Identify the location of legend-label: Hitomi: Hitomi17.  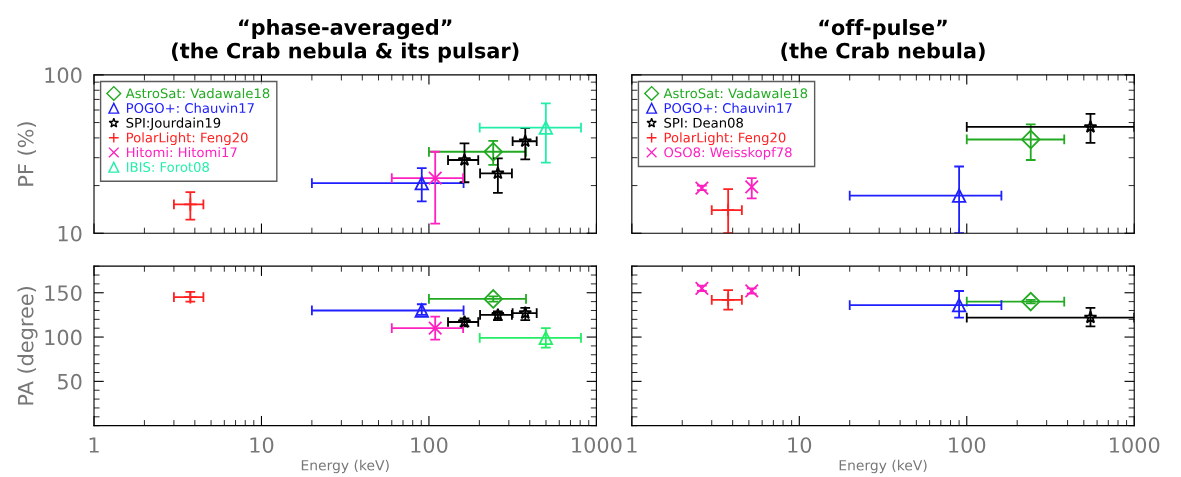
(181, 152).